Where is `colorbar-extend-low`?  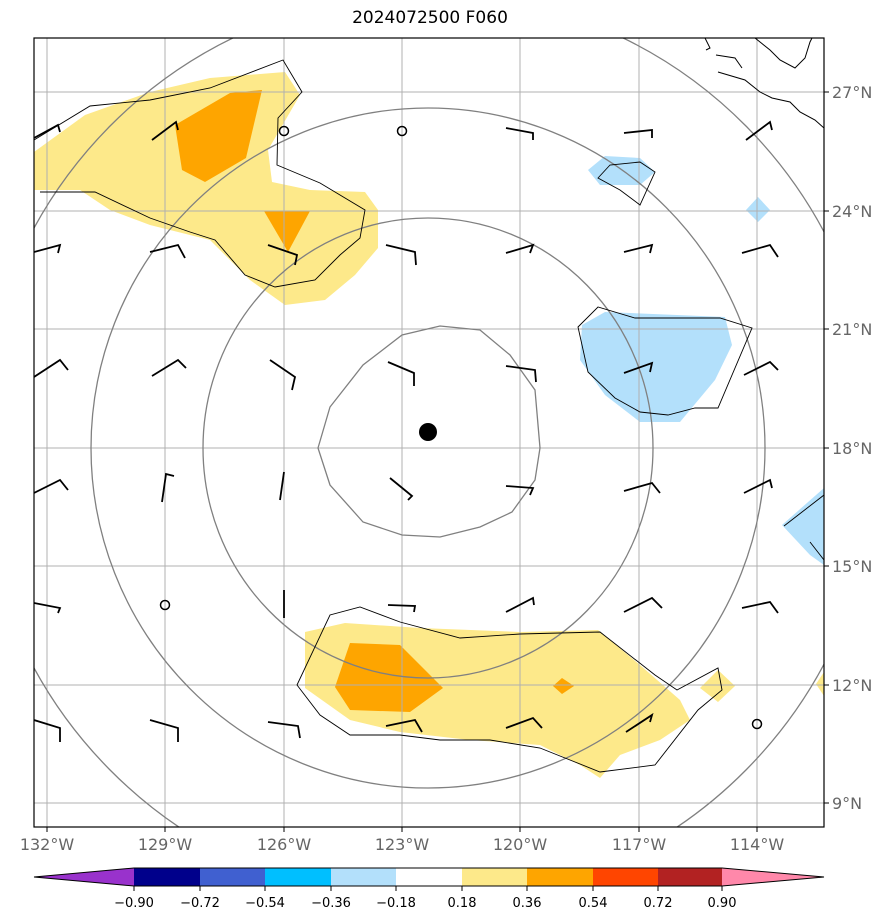 colorbar-extend-low is located at coordinates (84, 877).